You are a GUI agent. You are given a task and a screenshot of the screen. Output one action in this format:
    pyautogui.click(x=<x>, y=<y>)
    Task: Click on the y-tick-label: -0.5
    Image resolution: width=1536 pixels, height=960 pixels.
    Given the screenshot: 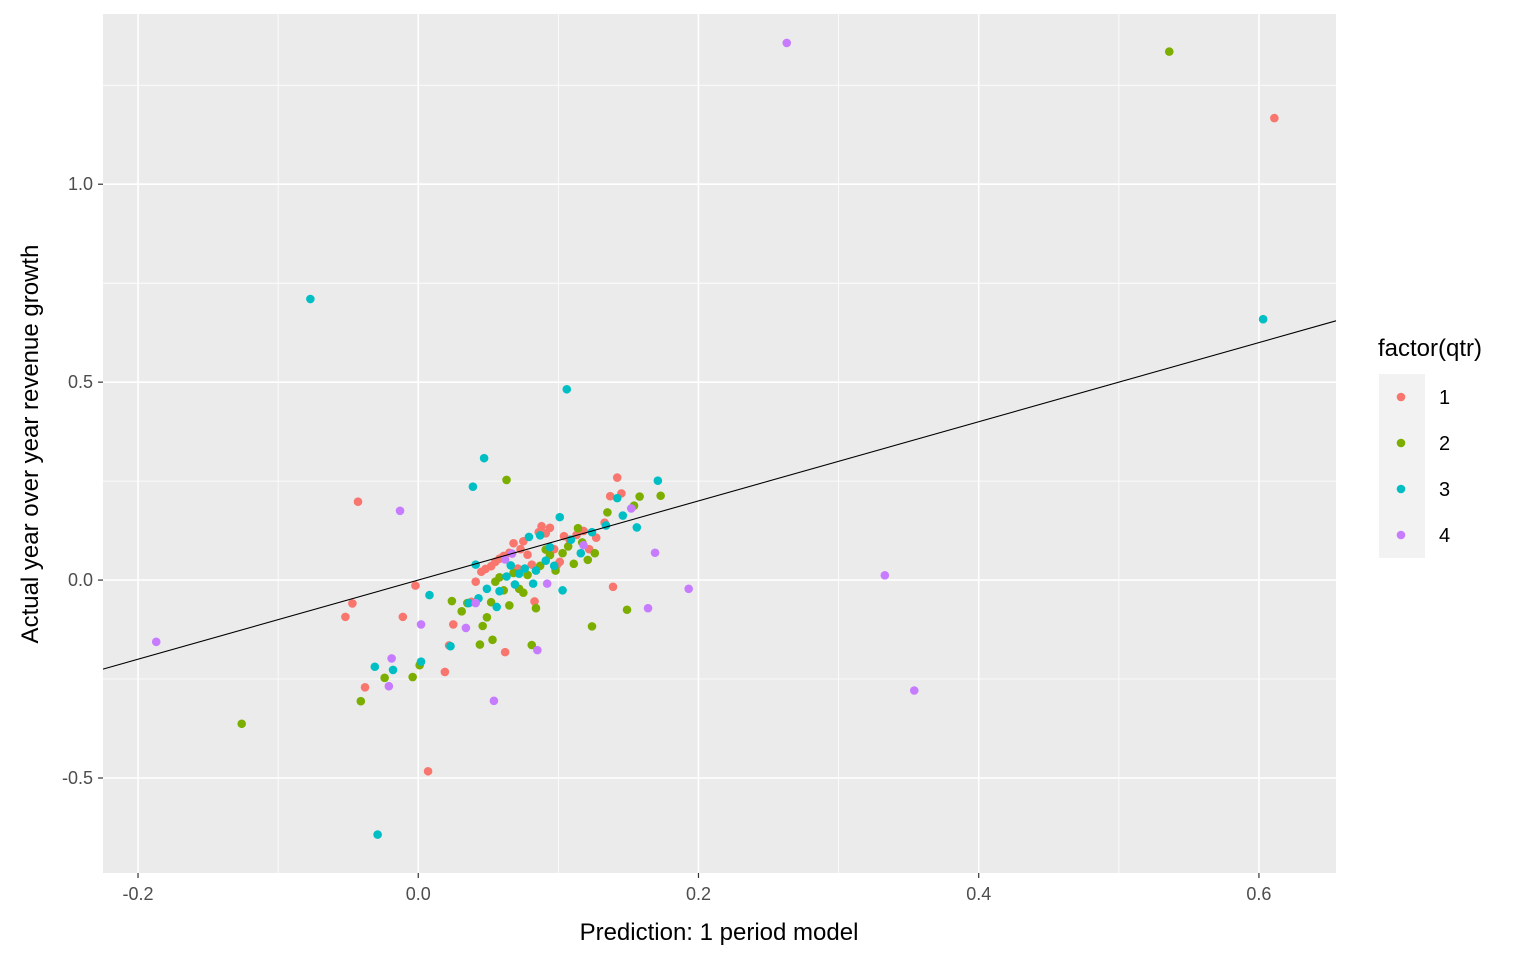 What is the action you would take?
    pyautogui.click(x=77, y=778)
    